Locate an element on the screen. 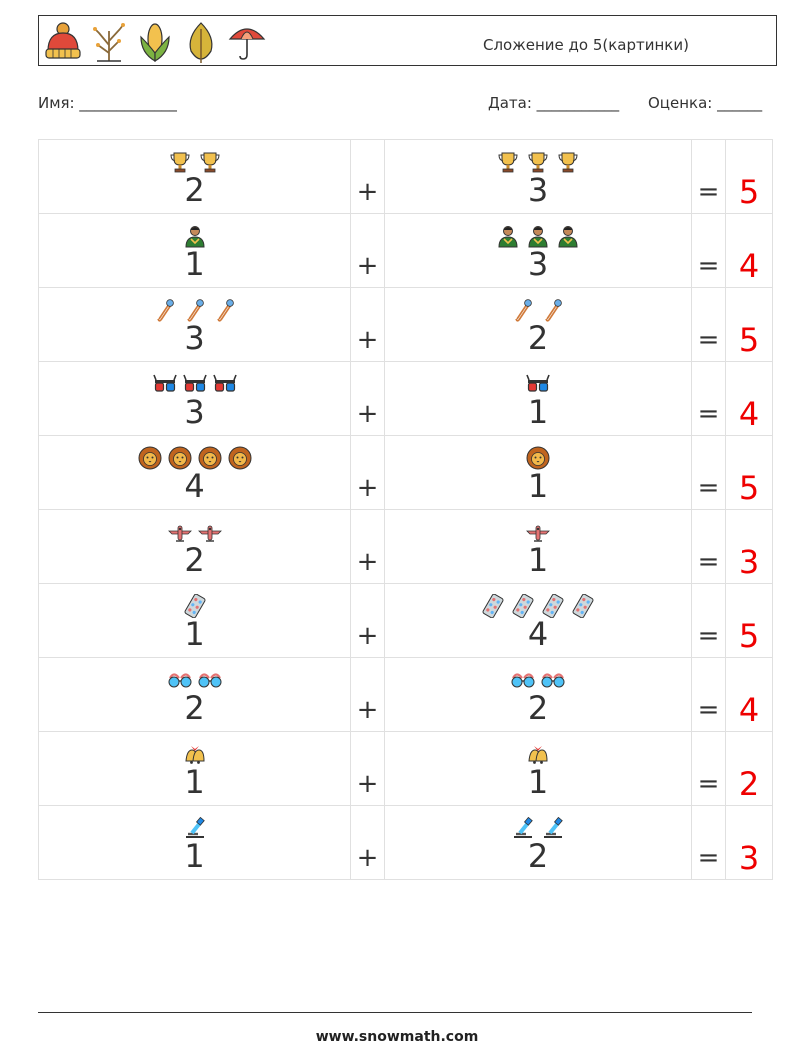  addend-b-cell: 3 is located at coordinates (538, 176).